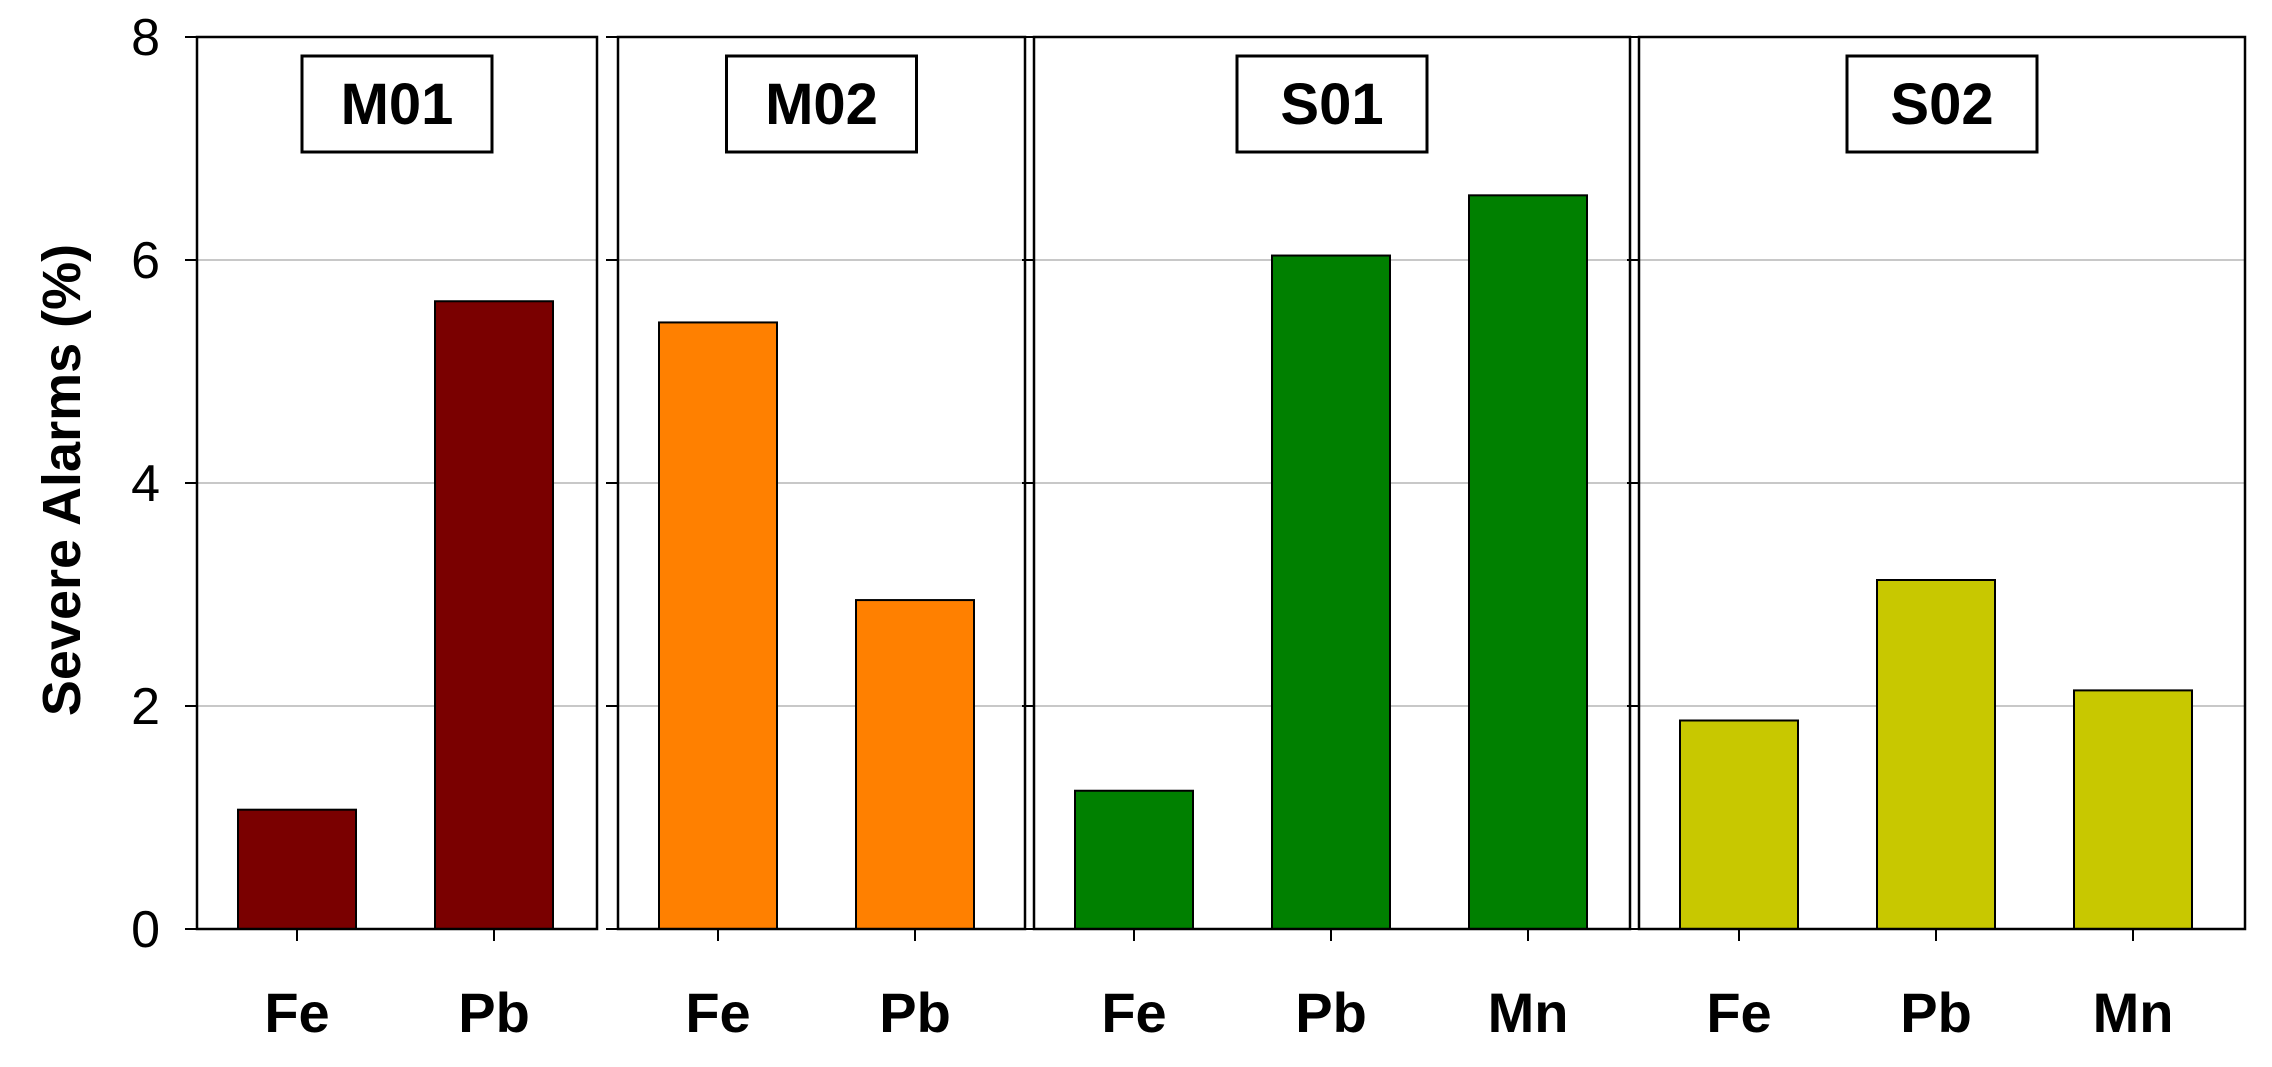  What do you see at coordinates (915, 764) in the screenshot?
I see `bar-m02-pb` at bounding box center [915, 764].